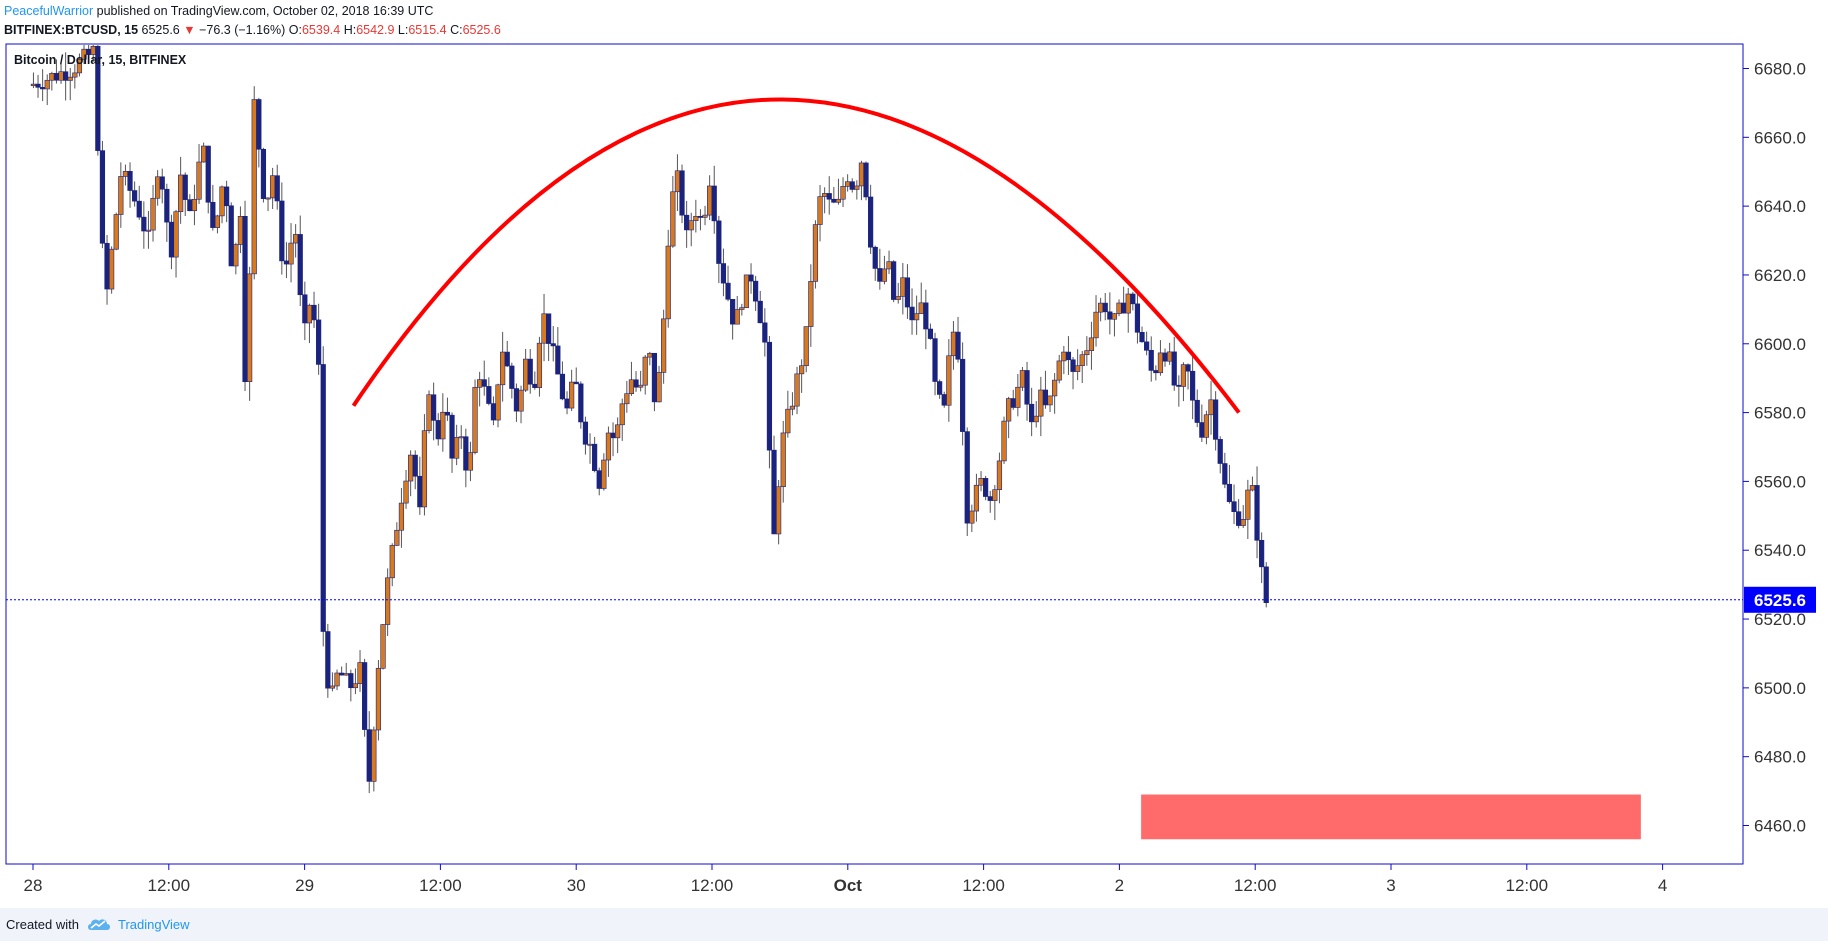  I want to click on tradingview-cloud-icon, so click(99, 924).